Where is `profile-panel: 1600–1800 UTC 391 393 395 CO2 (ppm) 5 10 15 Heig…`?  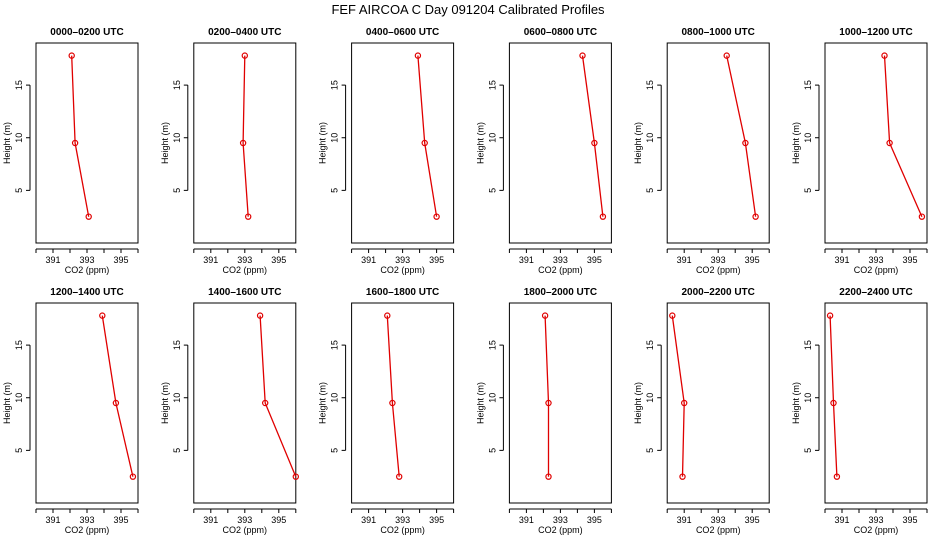 profile-panel: 1600–1800 UTC 391 393 395 CO2 (ppm) 5 10 15 Heig… is located at coordinates (386, 411).